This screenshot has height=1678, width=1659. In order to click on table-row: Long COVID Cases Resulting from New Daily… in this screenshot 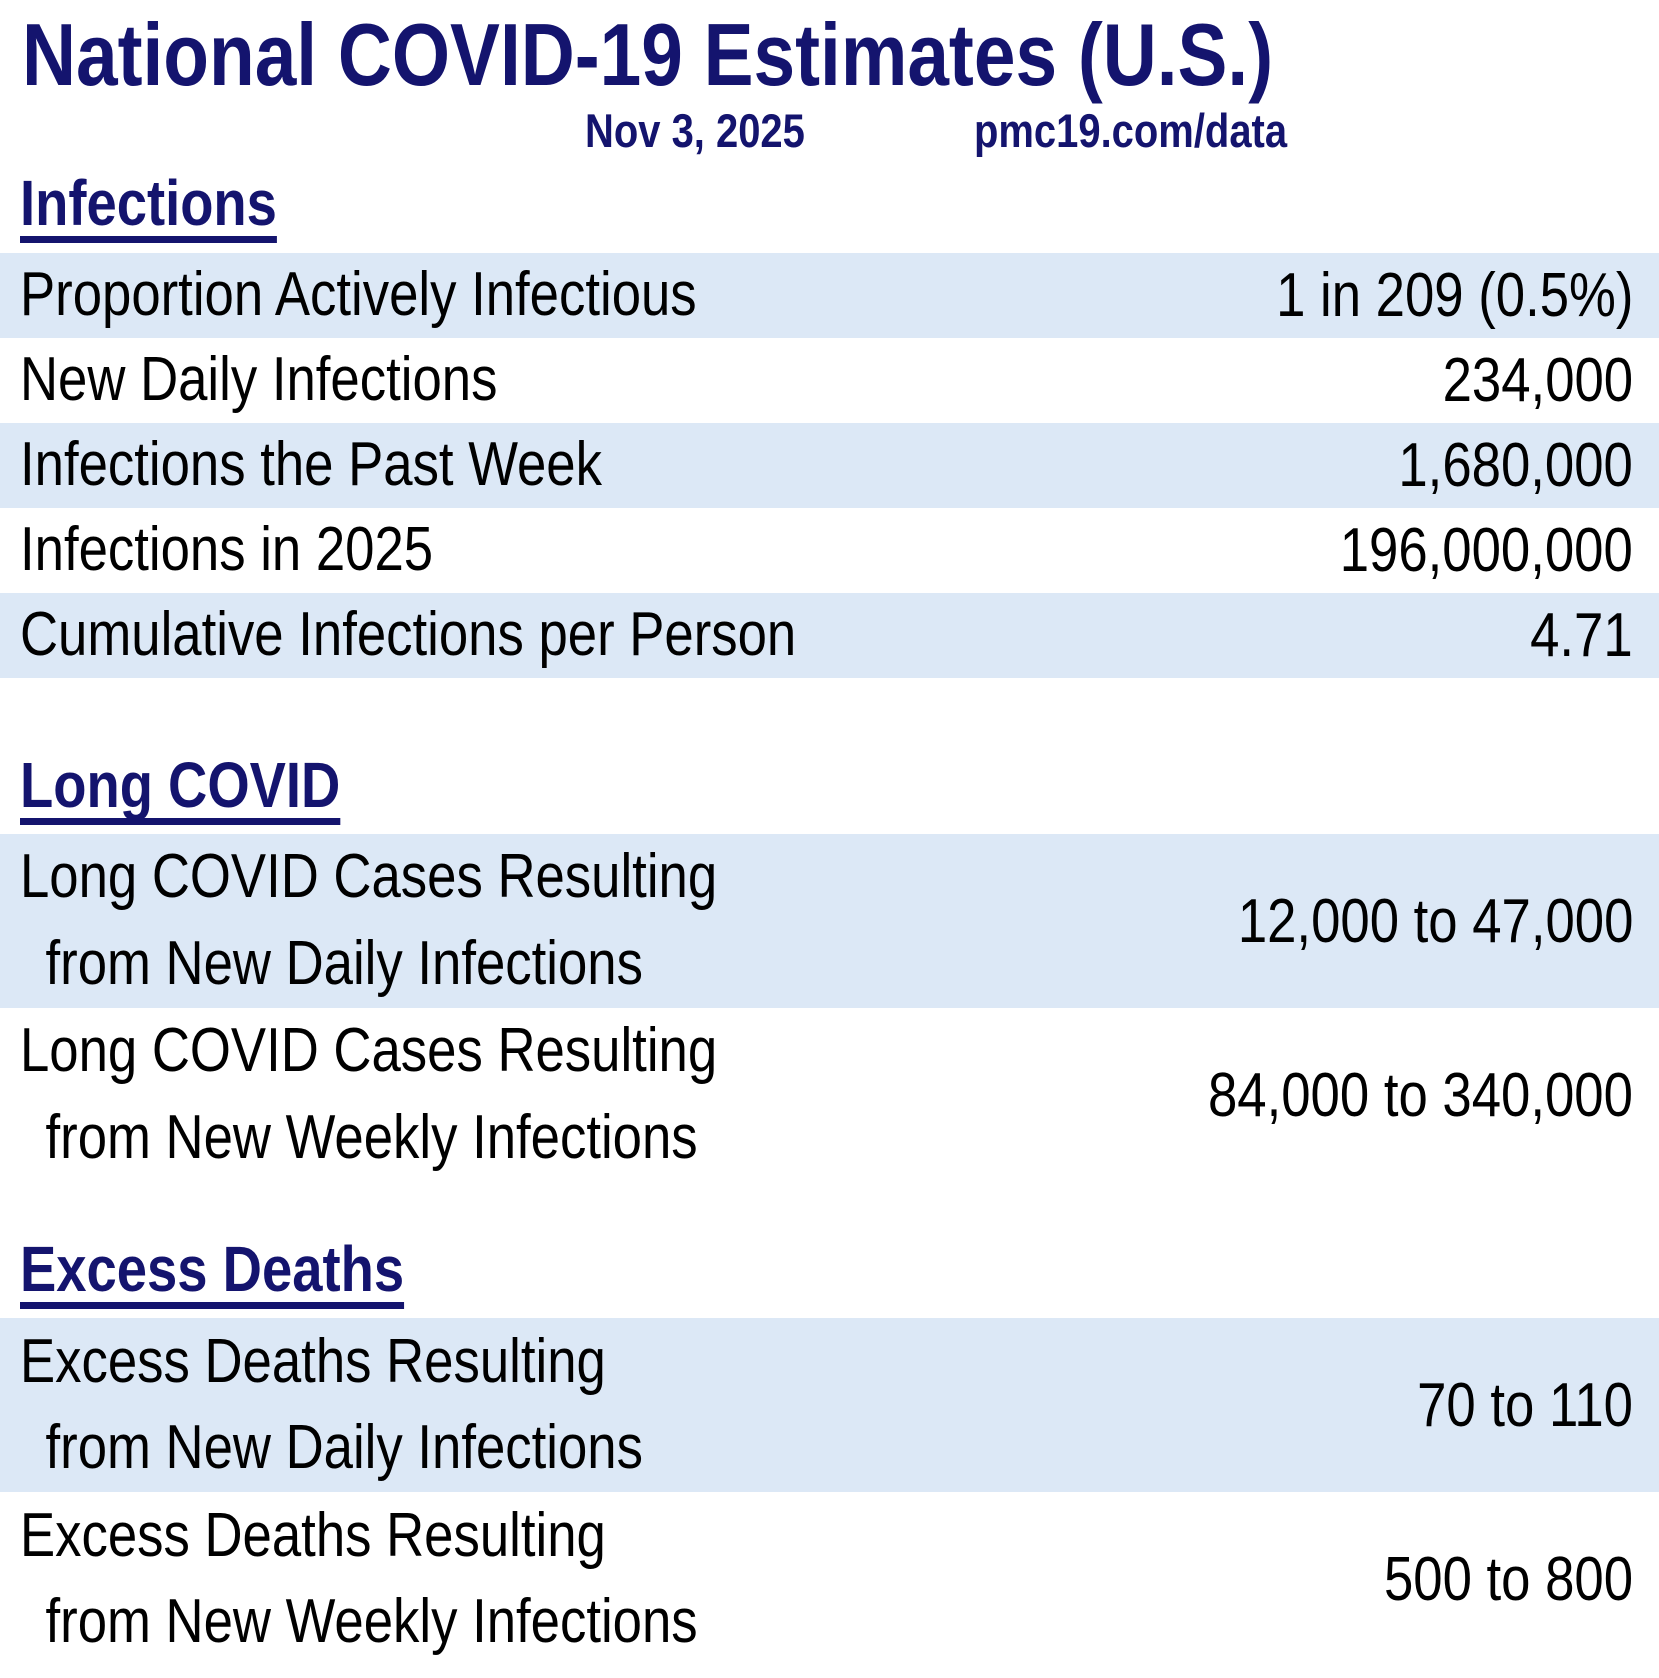, I will do `click(829, 921)`.